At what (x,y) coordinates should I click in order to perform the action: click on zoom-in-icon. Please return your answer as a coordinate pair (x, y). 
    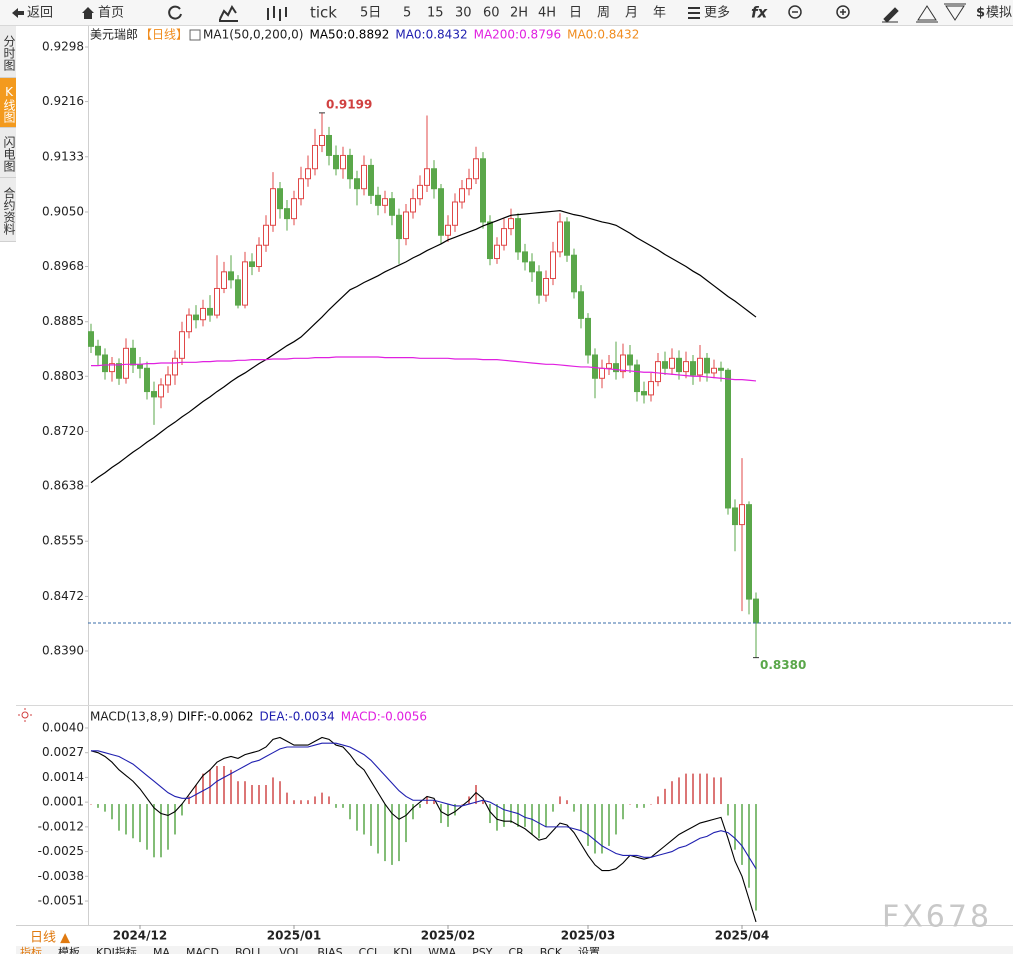
    Looking at the image, I should click on (843, 12).